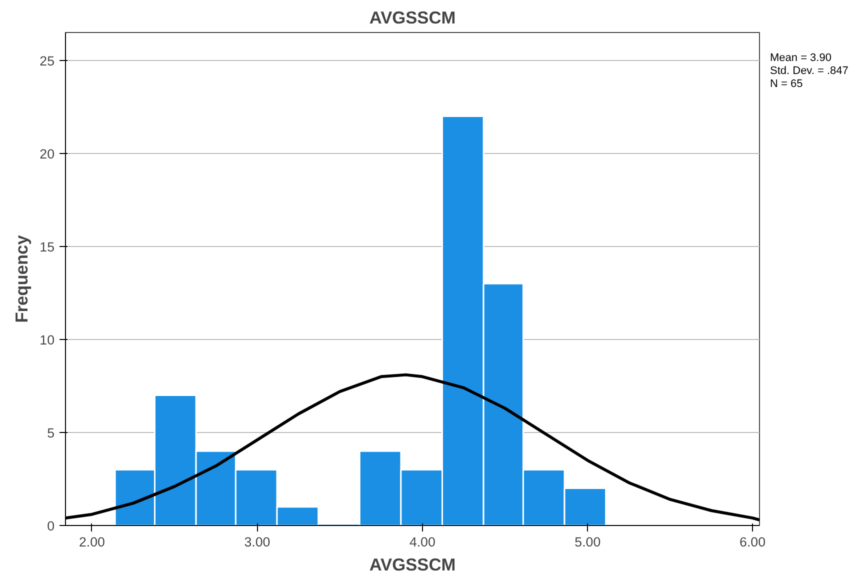 The height and width of the screenshot is (585, 865). I want to click on x-tick-label: 5.00, so click(587, 542).